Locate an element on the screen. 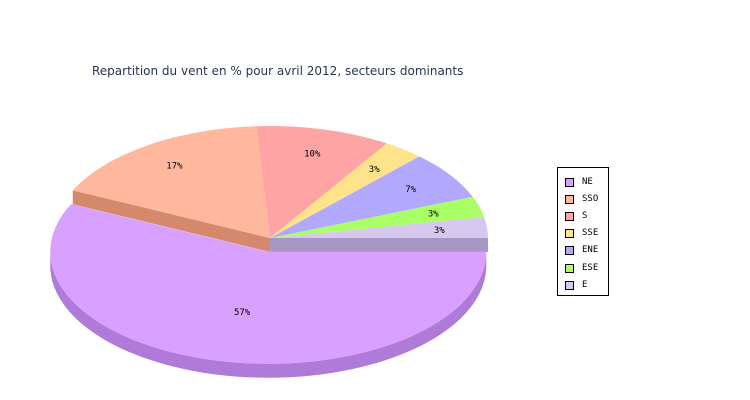 This screenshot has width=750, height=400. legend: NE SSO S SSE ENE ESE E is located at coordinates (583, 231).